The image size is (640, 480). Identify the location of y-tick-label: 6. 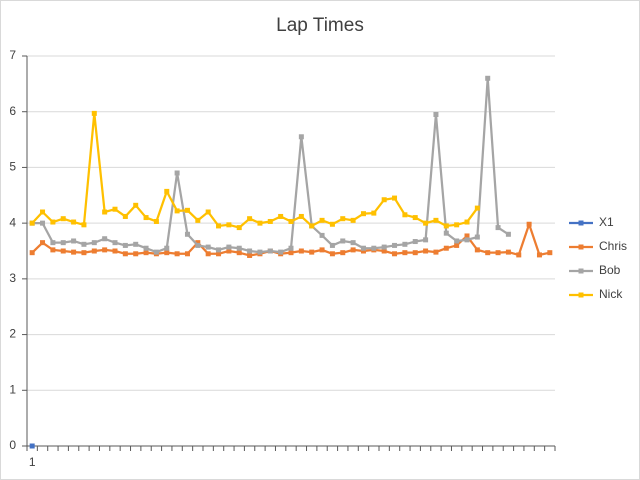
(12, 111).